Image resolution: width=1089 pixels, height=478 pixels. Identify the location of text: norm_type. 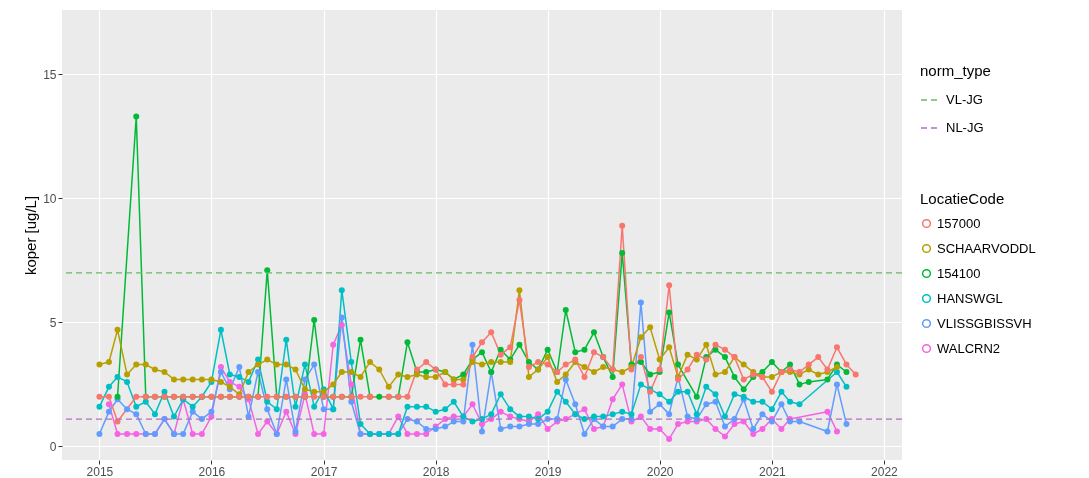
(955, 70).